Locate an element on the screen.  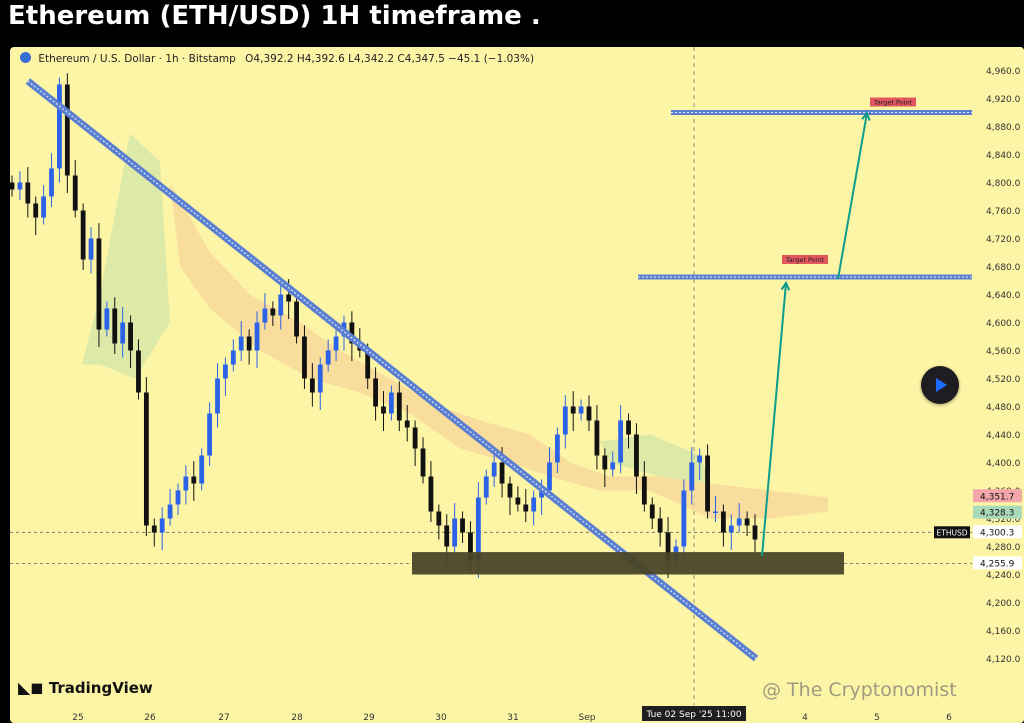
tradingview-logo: ◣◼ TradingView is located at coordinates (85, 687).